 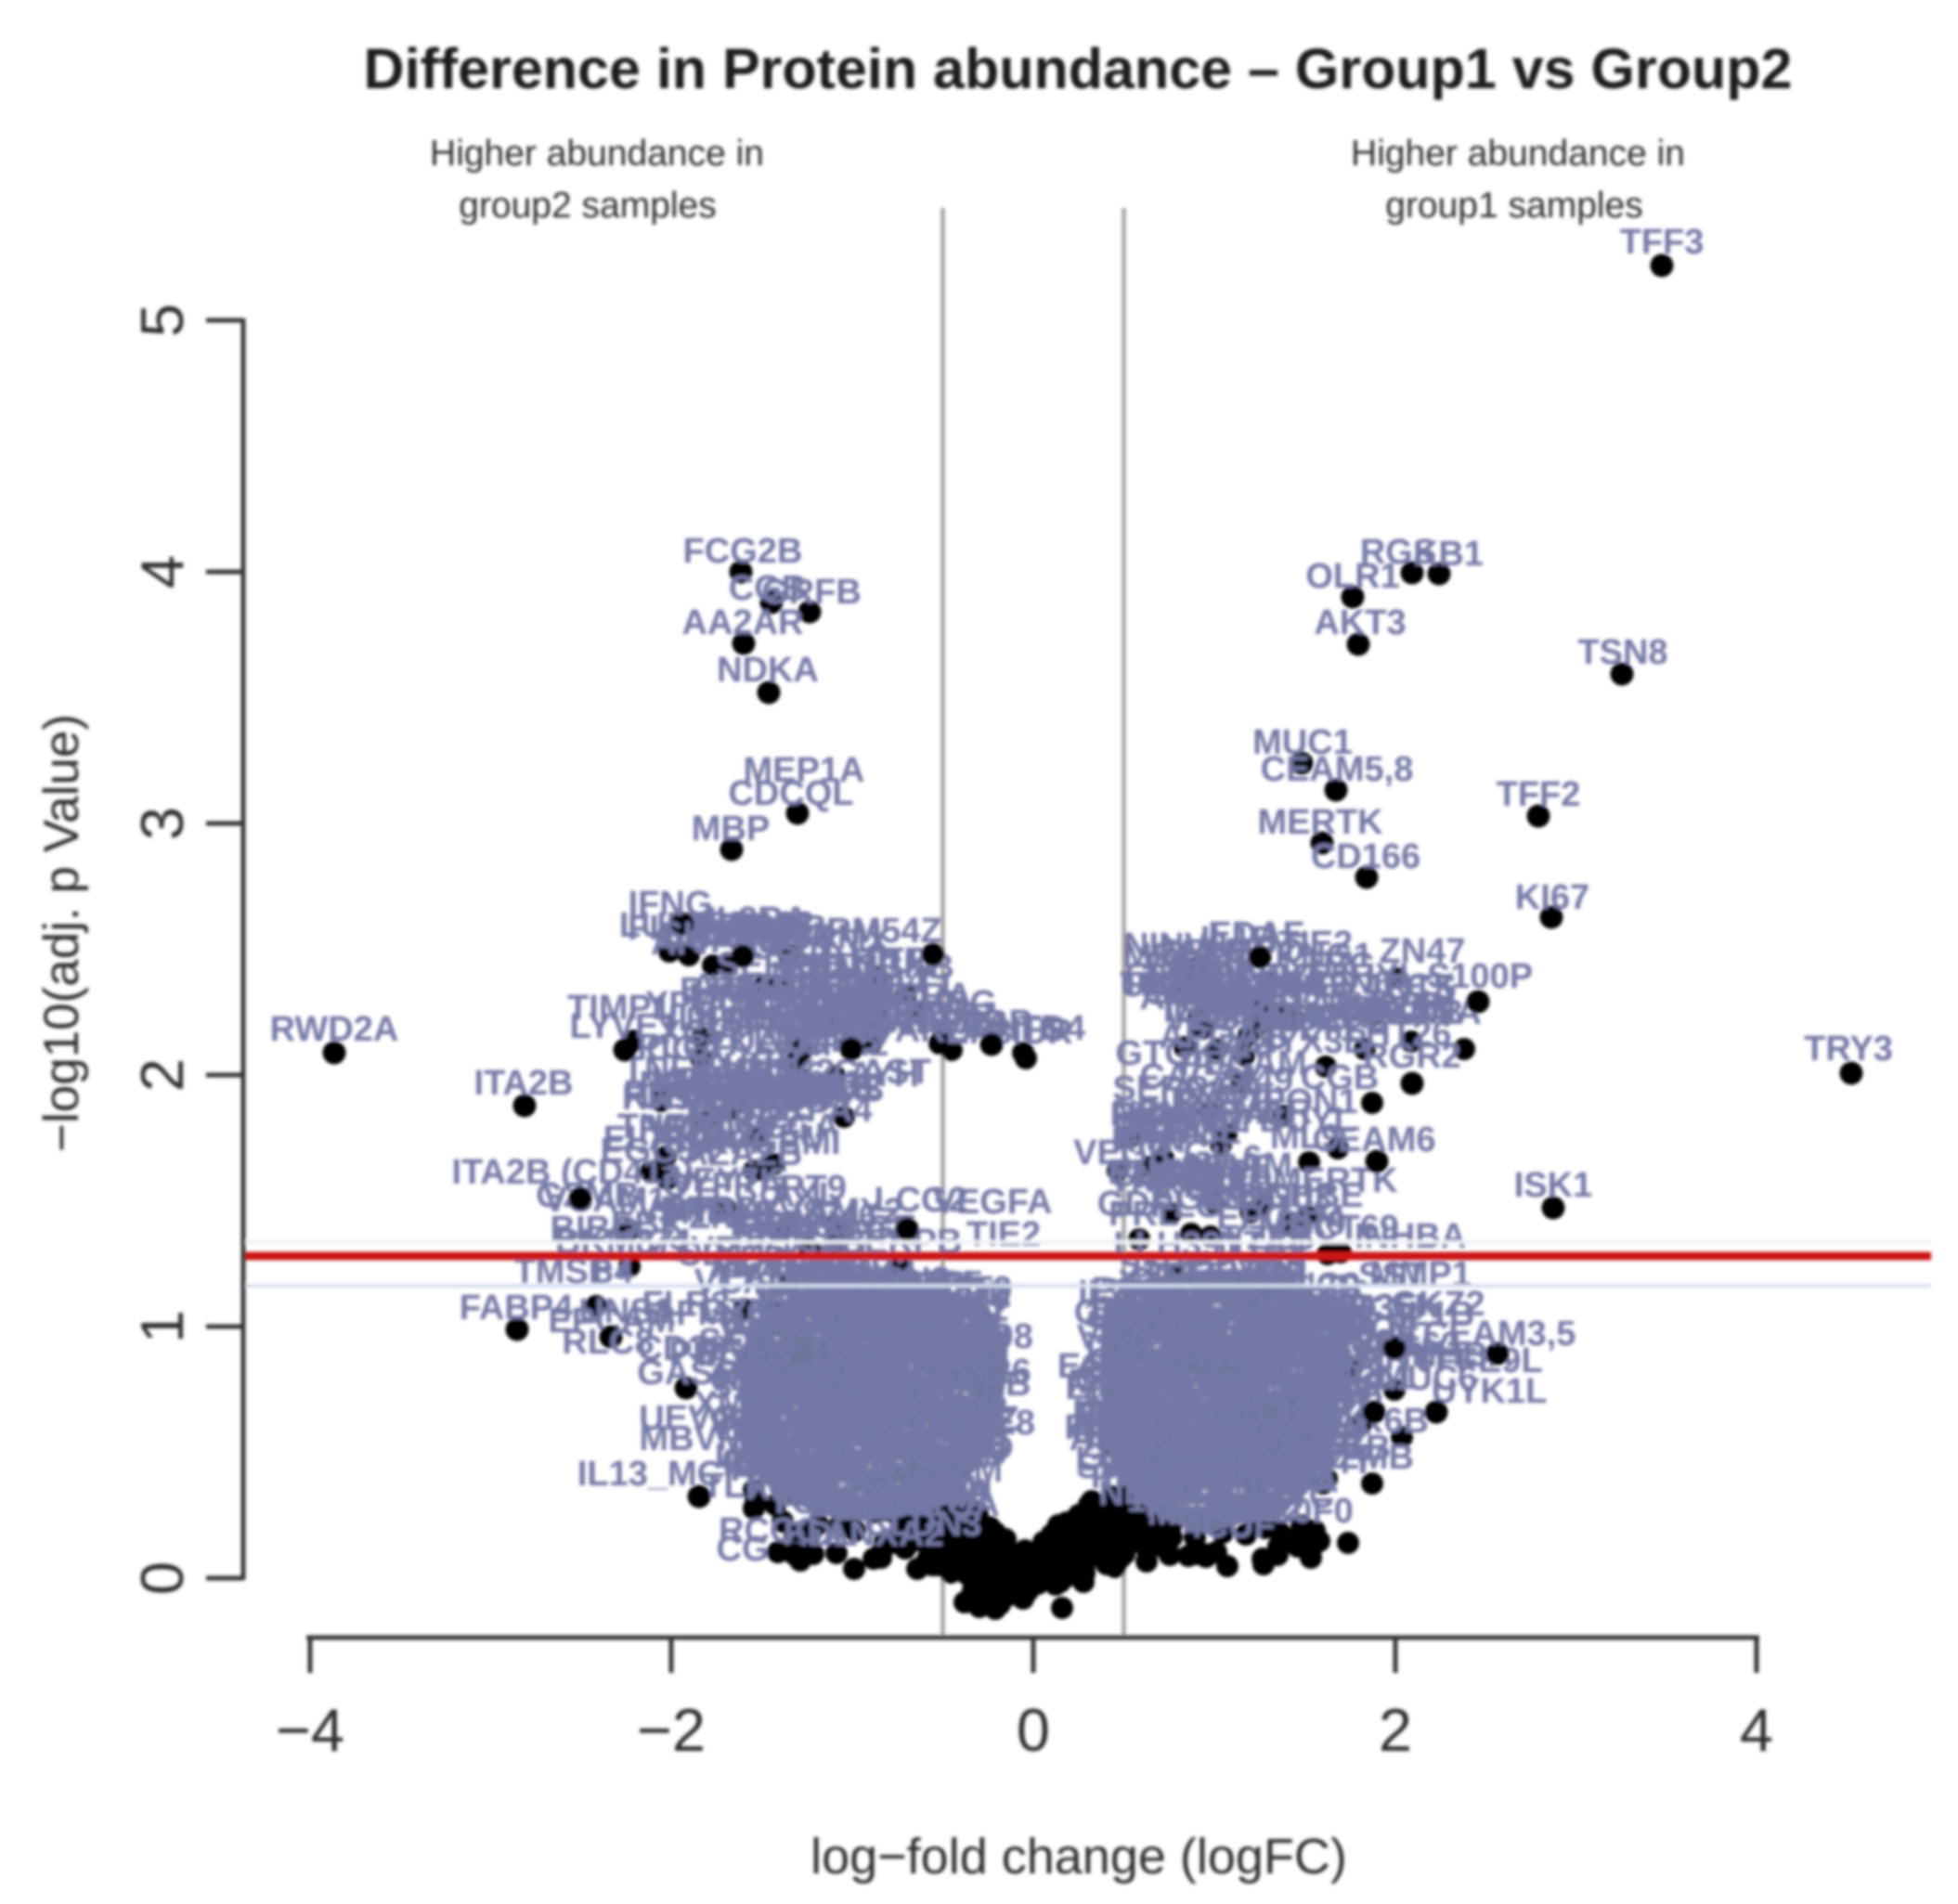 What do you see at coordinates (1149, 1492) in the screenshot?
I see `svg-text: BB` at bounding box center [1149, 1492].